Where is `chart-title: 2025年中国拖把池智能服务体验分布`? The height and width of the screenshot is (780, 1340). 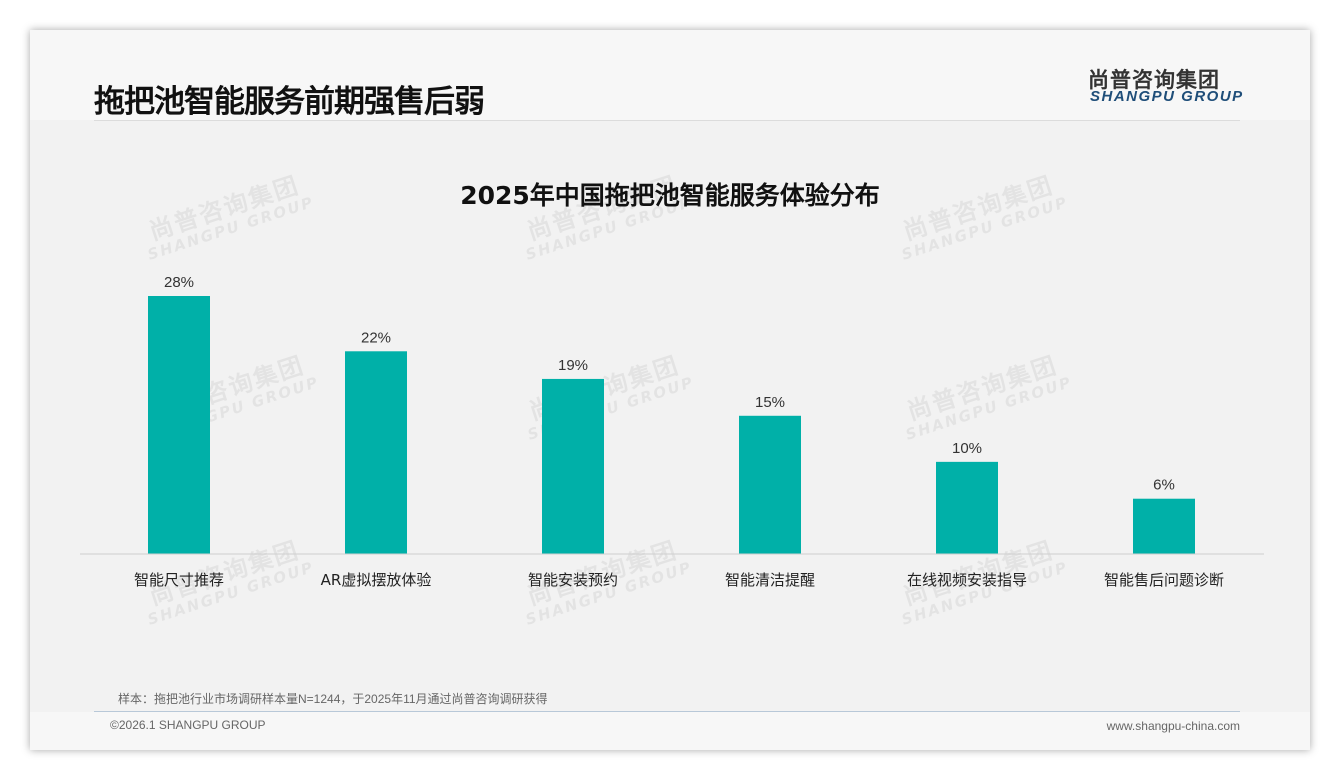
chart-title: 2025年中国拖把池智能服务体验分布 is located at coordinates (670, 195).